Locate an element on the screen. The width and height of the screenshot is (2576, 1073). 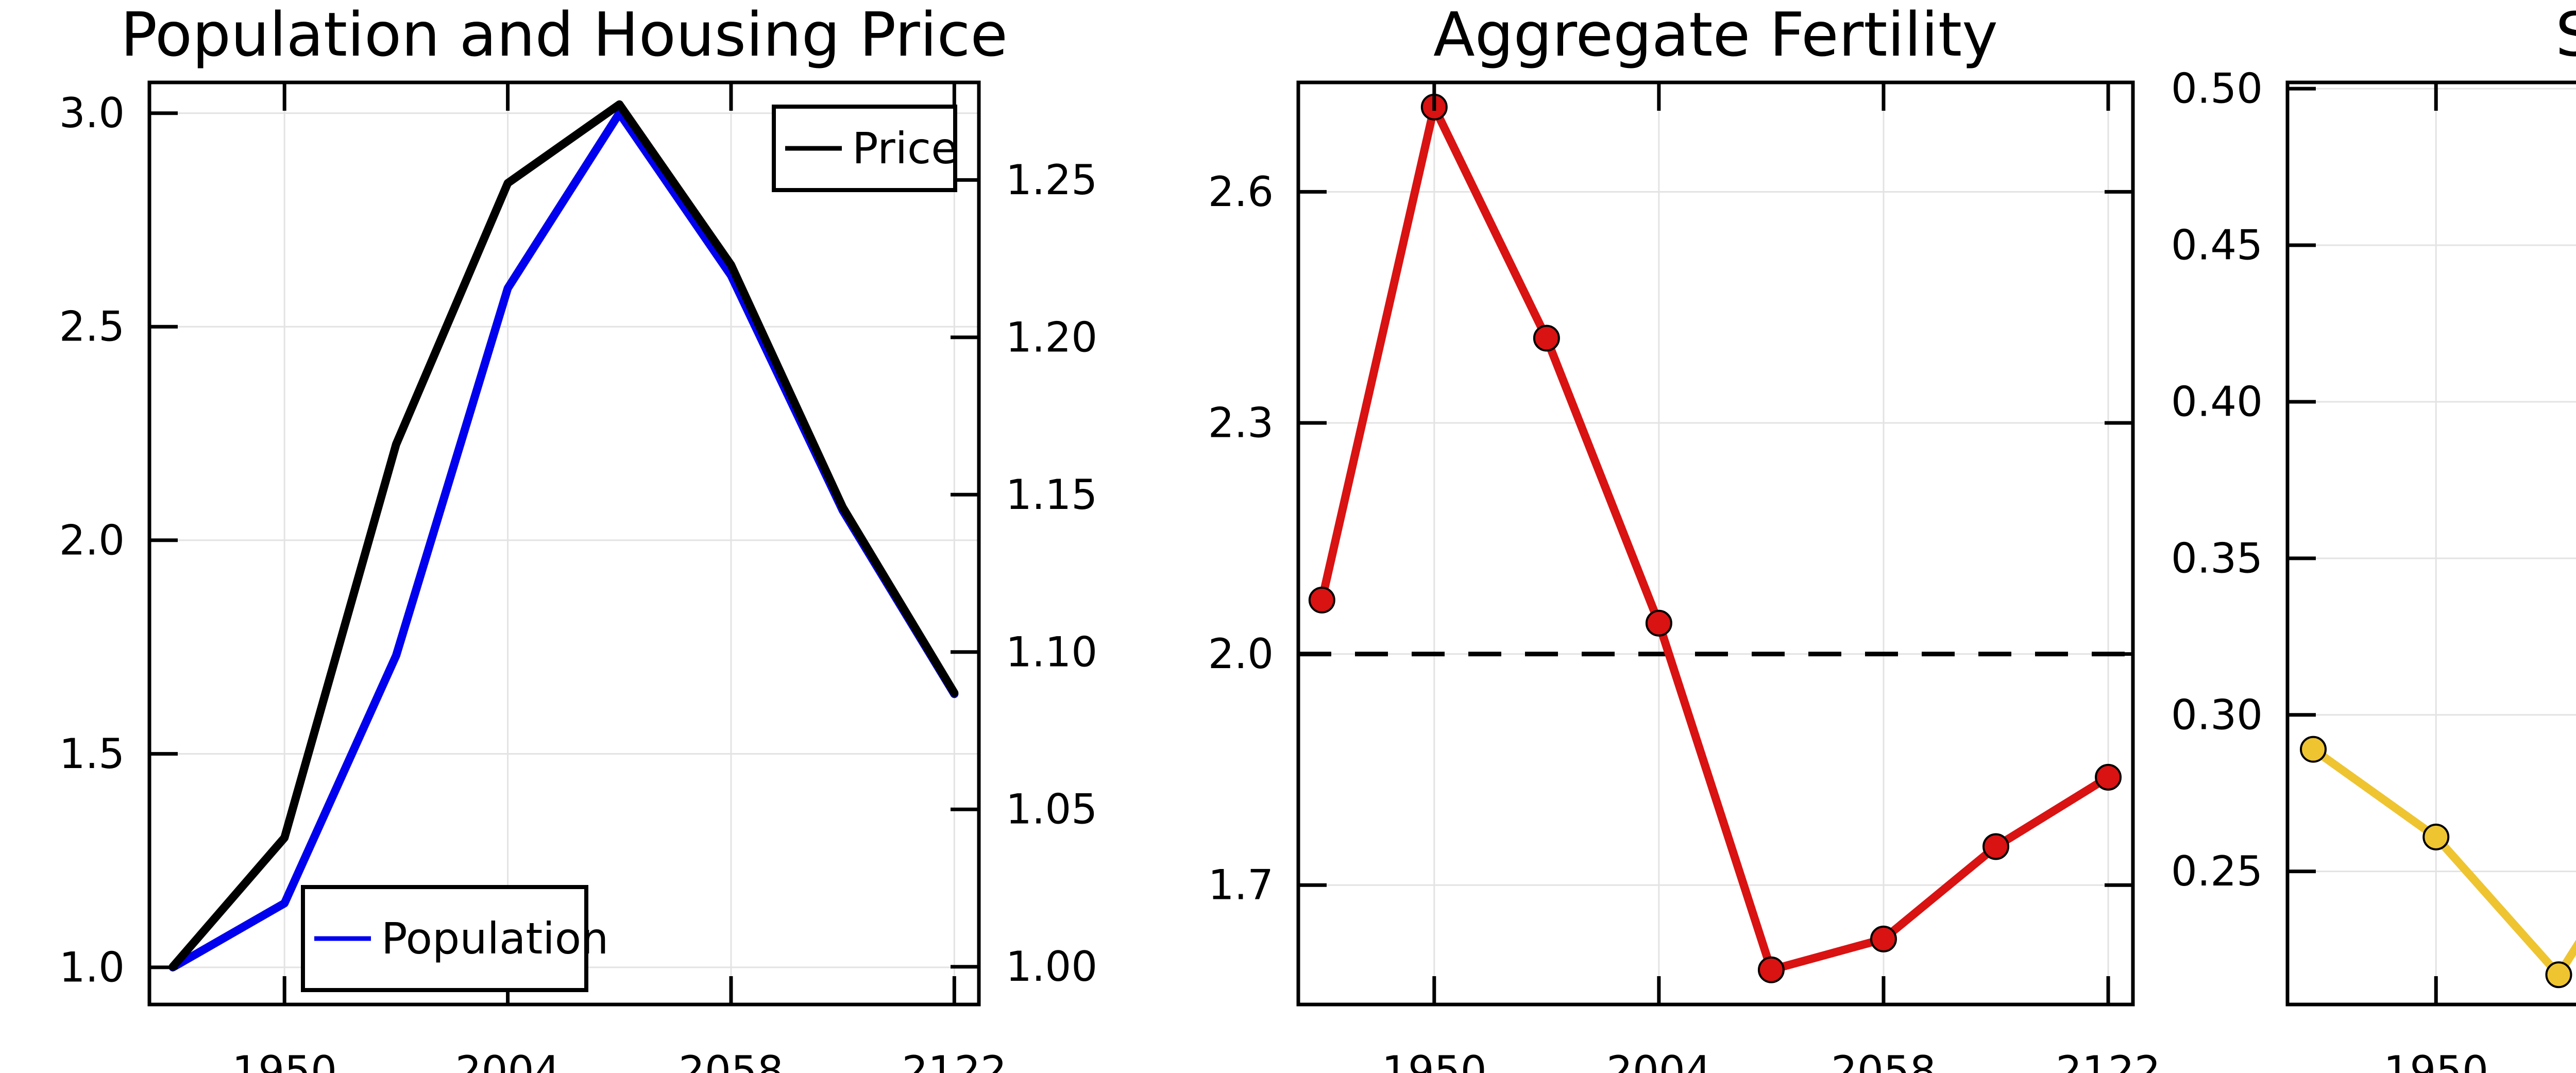
legend-price: Price is located at coordinates (865, 148).